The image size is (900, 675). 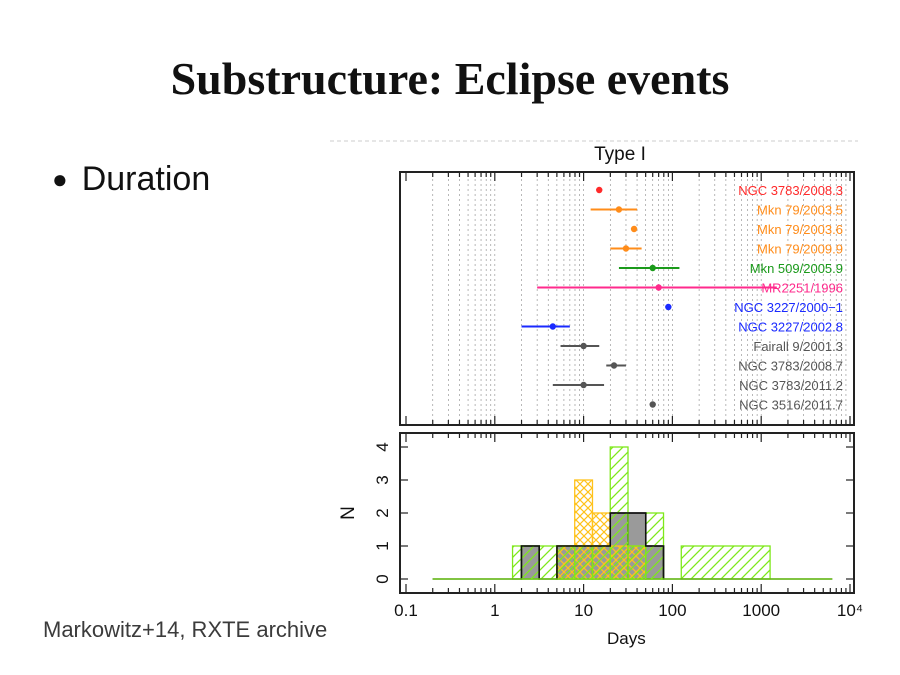 What do you see at coordinates (850, 610) in the screenshot?
I see `x-tick-label: 10⁴` at bounding box center [850, 610].